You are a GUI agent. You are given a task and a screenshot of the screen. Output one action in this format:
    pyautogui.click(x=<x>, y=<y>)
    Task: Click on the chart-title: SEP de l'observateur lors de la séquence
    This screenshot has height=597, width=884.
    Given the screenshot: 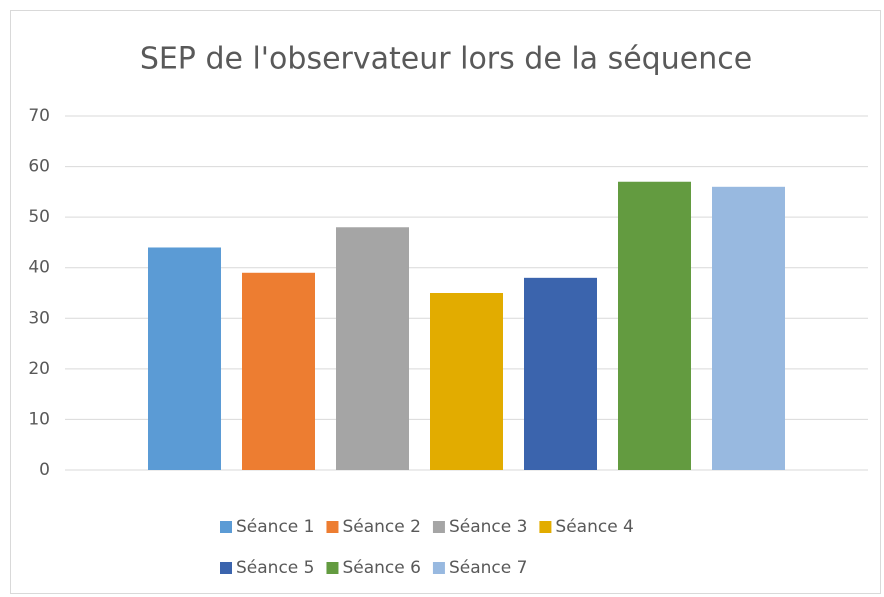 What is the action you would take?
    pyautogui.click(x=446, y=59)
    